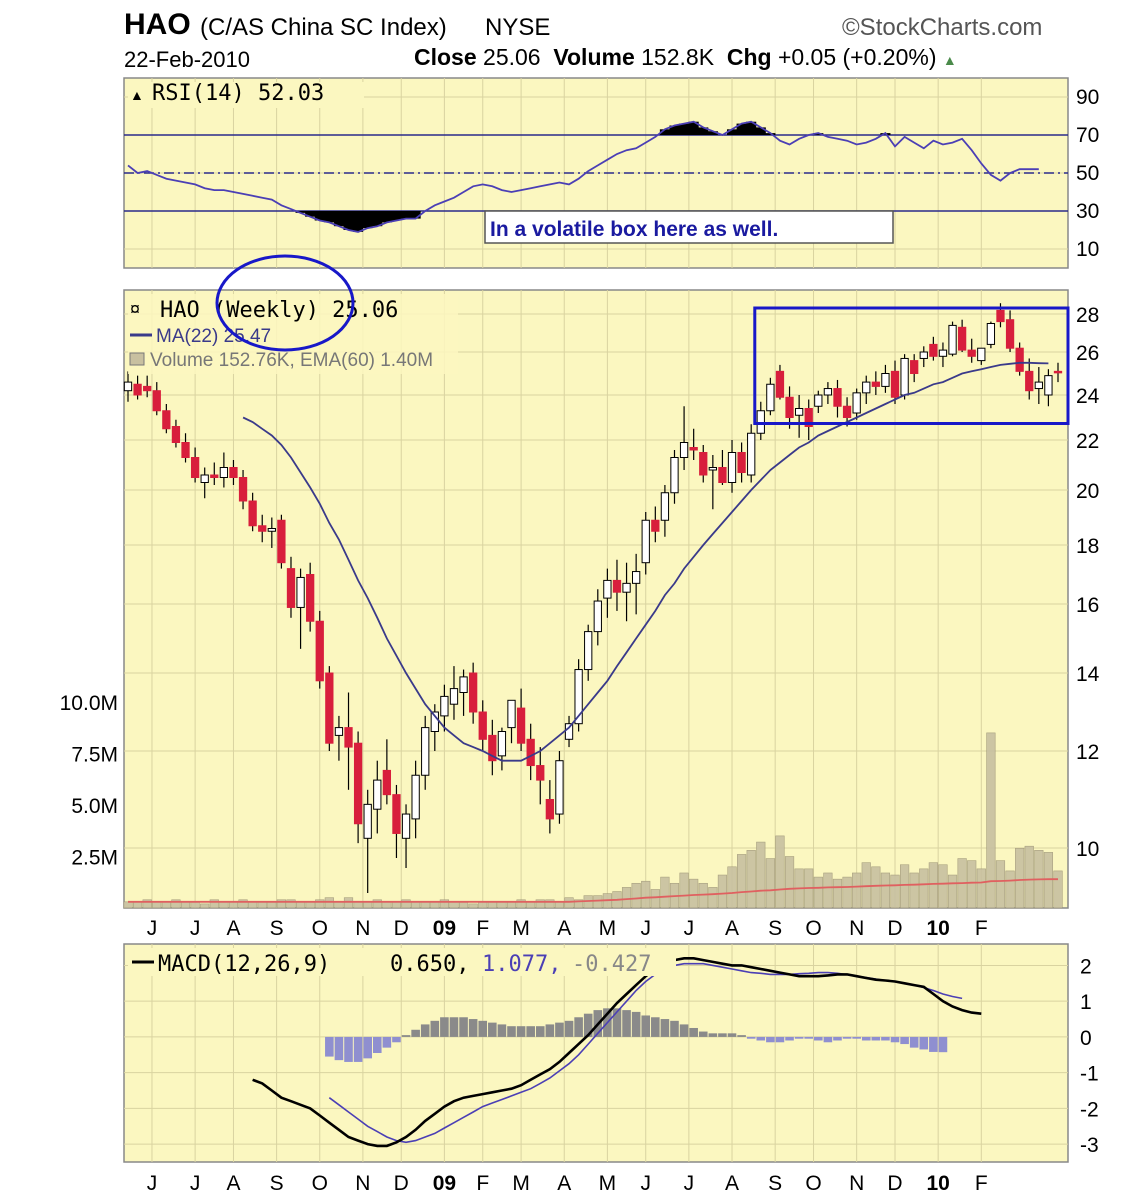 The image size is (1148, 1200). I want to click on x-axis-label: 09, so click(444, 1183).